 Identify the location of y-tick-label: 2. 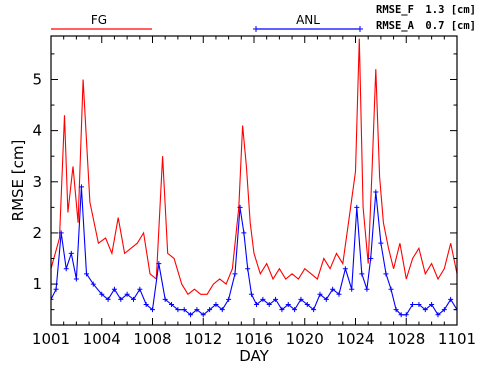
(37, 233).